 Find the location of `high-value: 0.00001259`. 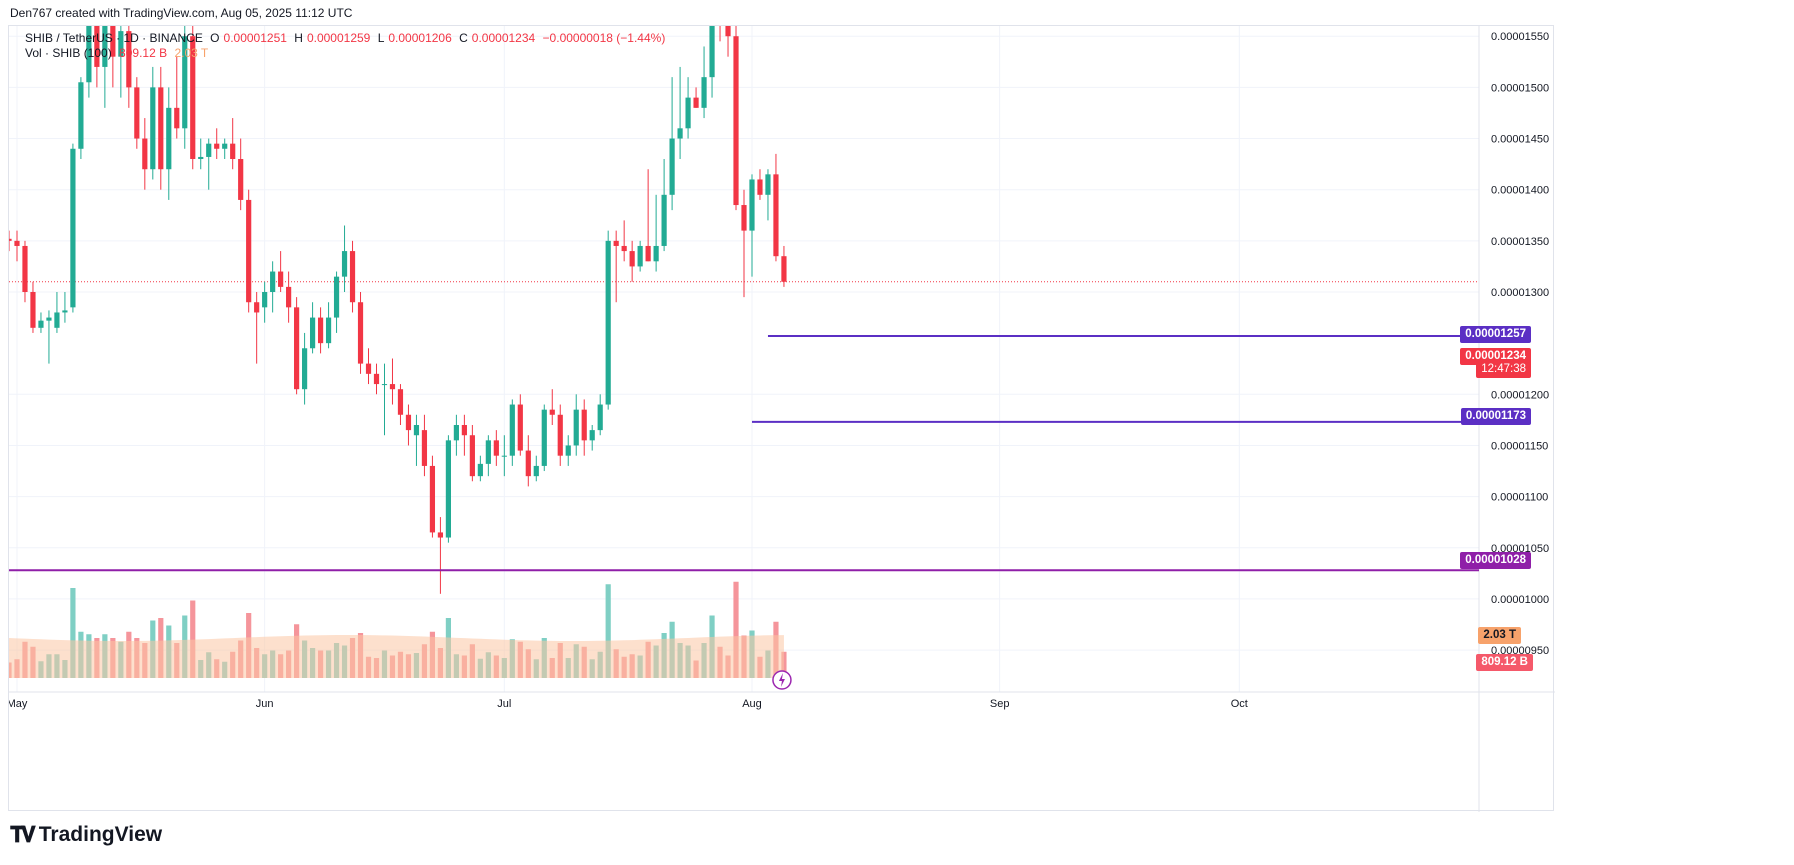

high-value: 0.00001259 is located at coordinates (338, 38).